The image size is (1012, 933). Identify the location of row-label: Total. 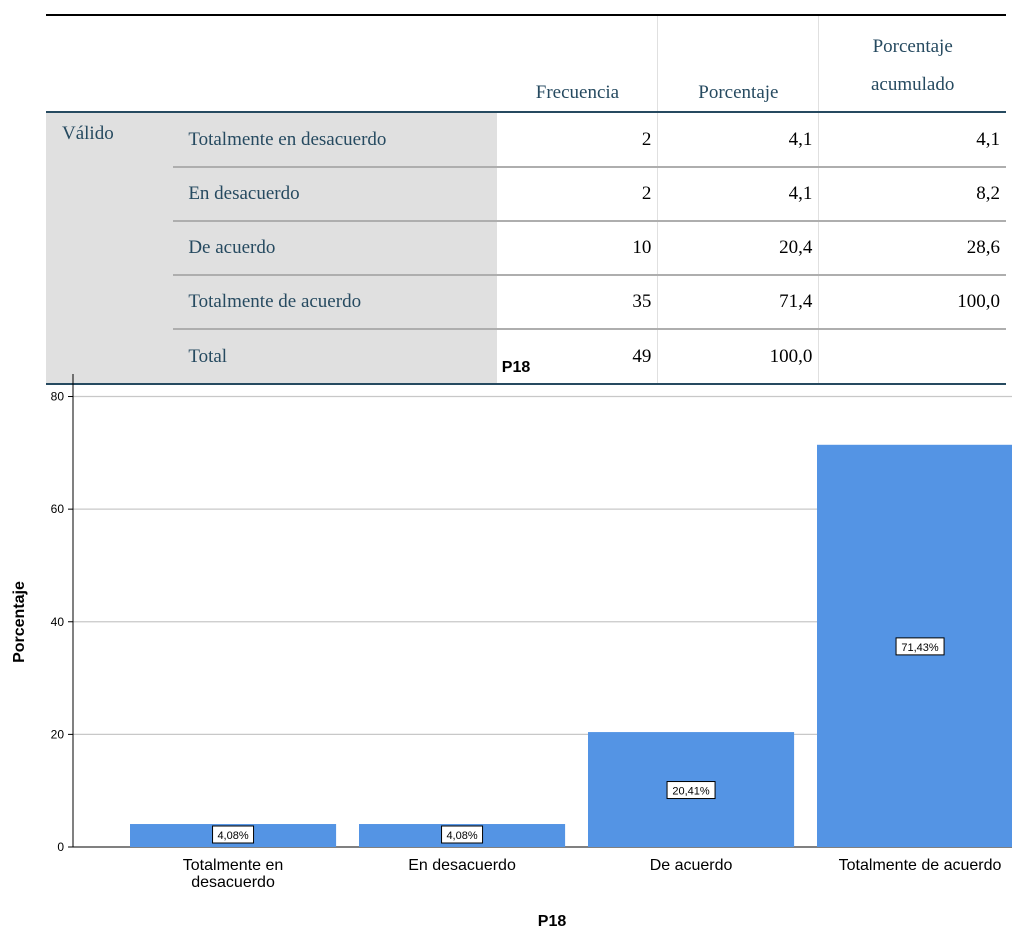
(335, 357).